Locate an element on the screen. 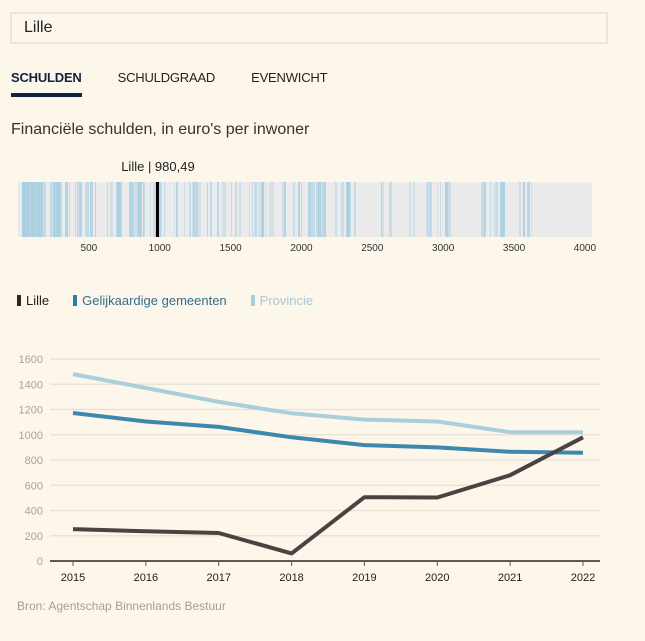 This screenshot has width=645, height=641. tab-schulden: SCHULDEN is located at coordinates (46, 83).